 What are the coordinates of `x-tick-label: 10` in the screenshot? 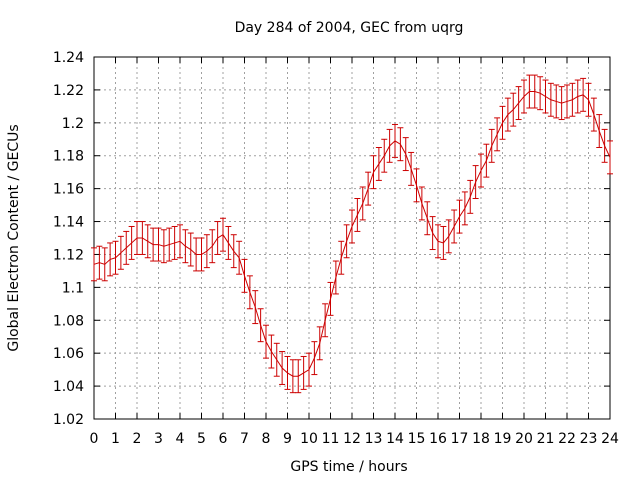 It's located at (309, 439).